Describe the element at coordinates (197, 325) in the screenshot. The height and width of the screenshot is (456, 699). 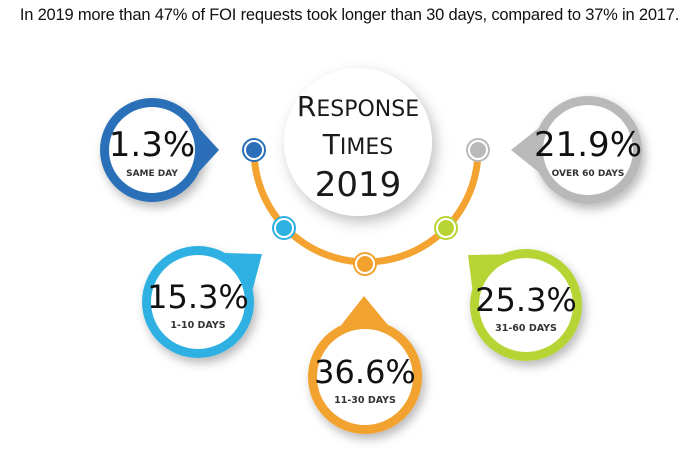
I see `bubble-label: 1-10 DAYS` at that location.